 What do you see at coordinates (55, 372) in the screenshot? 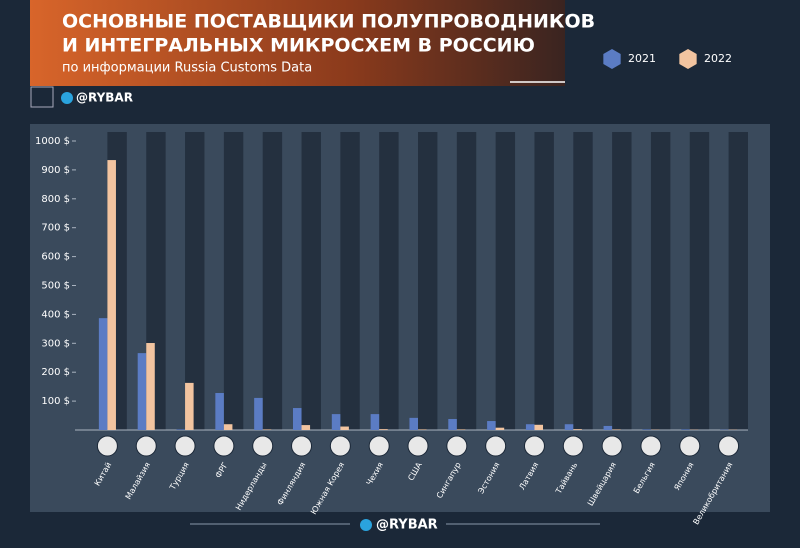
I see `y-tick-label: 200 $` at bounding box center [55, 372].